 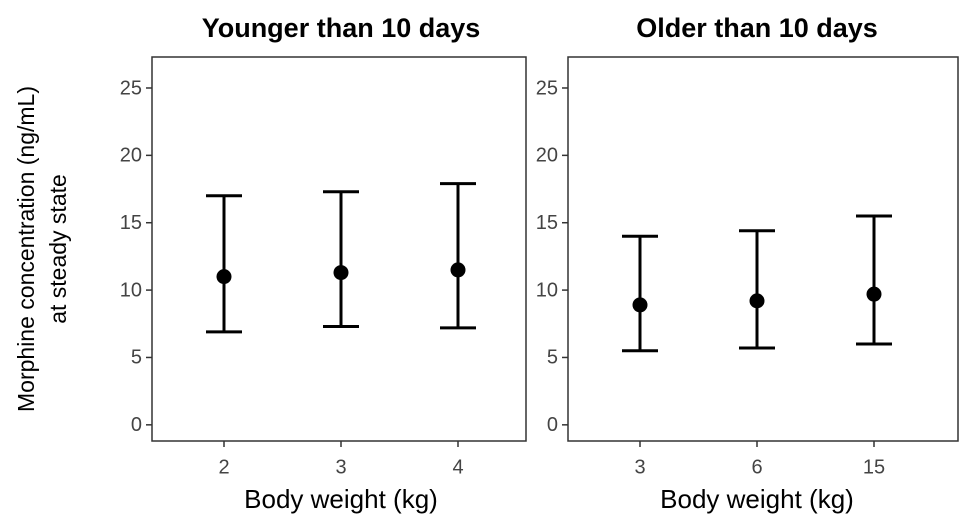 What do you see at coordinates (341, 28) in the screenshot?
I see `panel-title: Younger than 10 days` at bounding box center [341, 28].